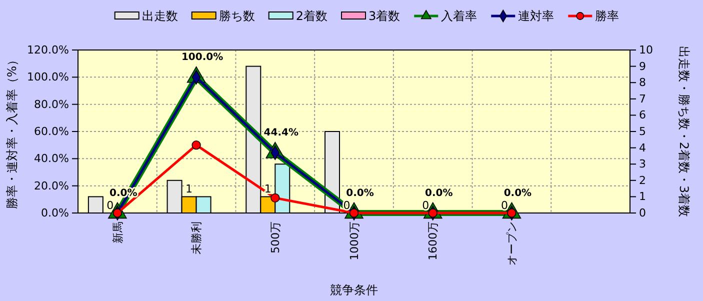 The image size is (703, 301). Describe the element at coordinates (354, 240) in the screenshot. I see `x-tick-label: 1000万` at that location.